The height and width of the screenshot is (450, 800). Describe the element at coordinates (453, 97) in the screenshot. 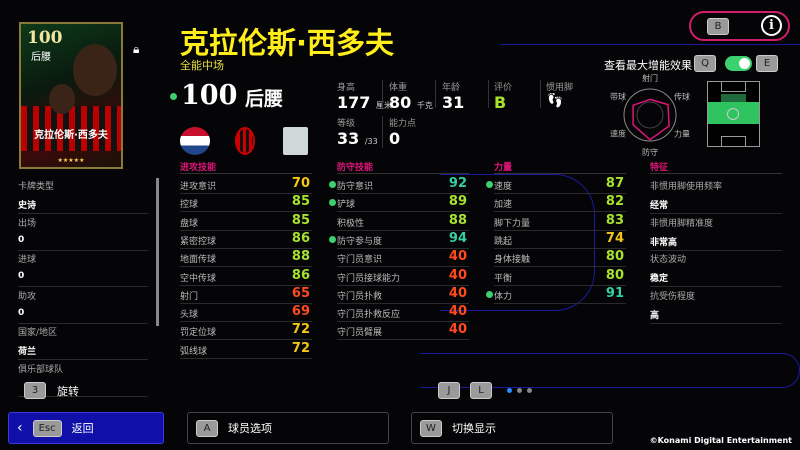

I see `age-info: 年龄 31` at that location.